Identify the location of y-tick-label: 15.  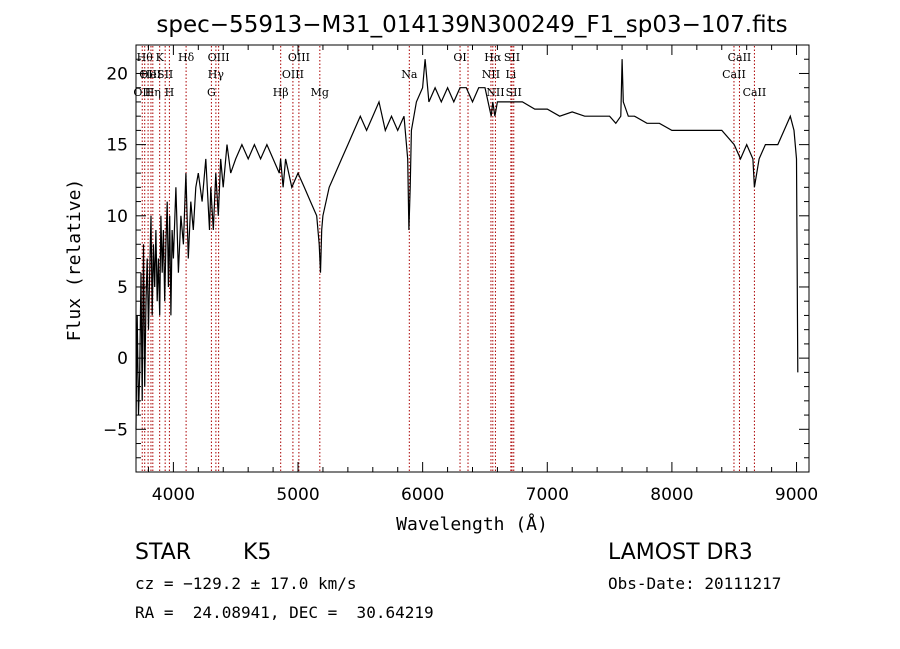
(117, 146).